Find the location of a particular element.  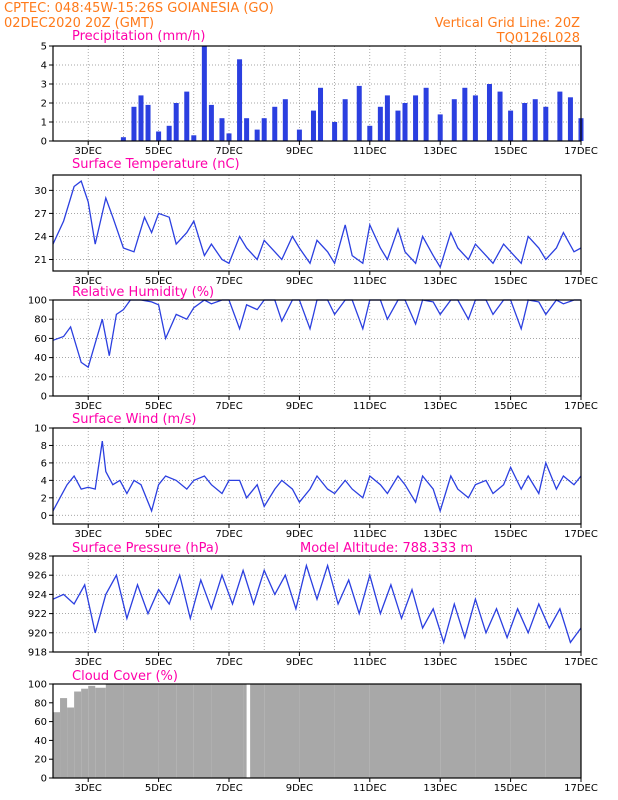

y-tick-label: 24 is located at coordinates (40, 237).